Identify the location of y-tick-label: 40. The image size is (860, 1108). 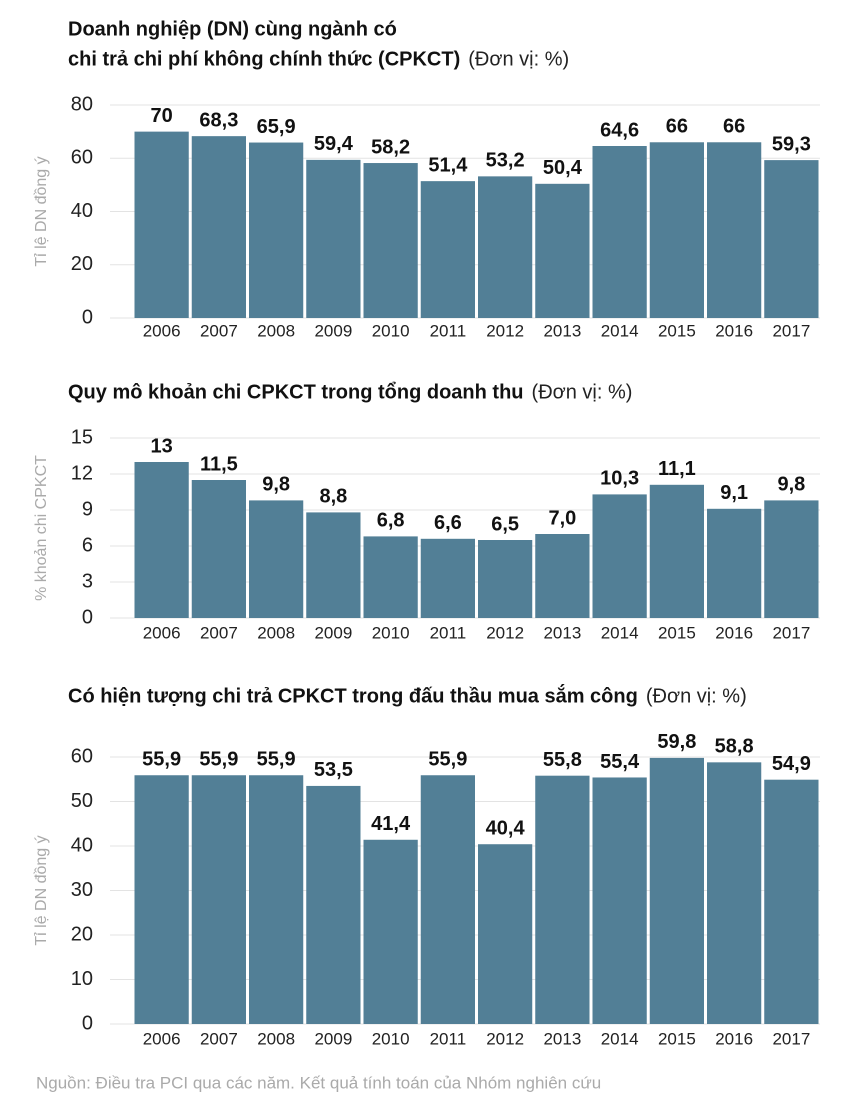
(82, 211).